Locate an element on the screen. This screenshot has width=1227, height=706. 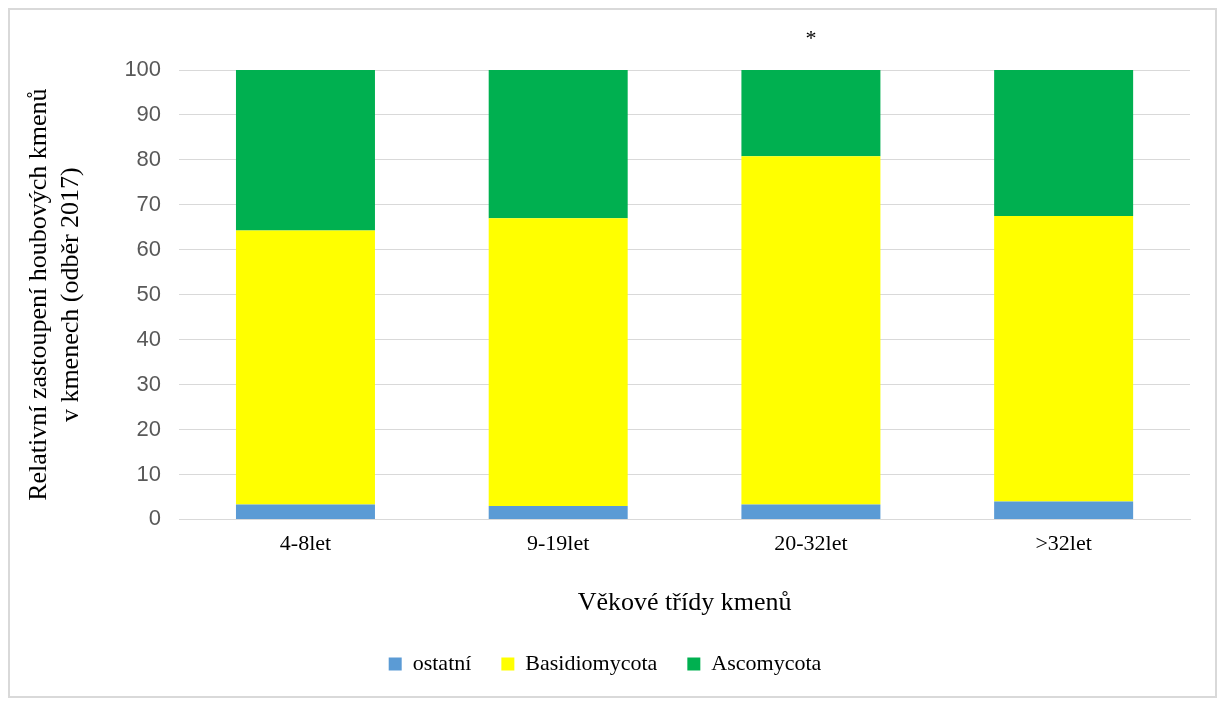
legend-label: Ascomycota is located at coordinates (766, 662).